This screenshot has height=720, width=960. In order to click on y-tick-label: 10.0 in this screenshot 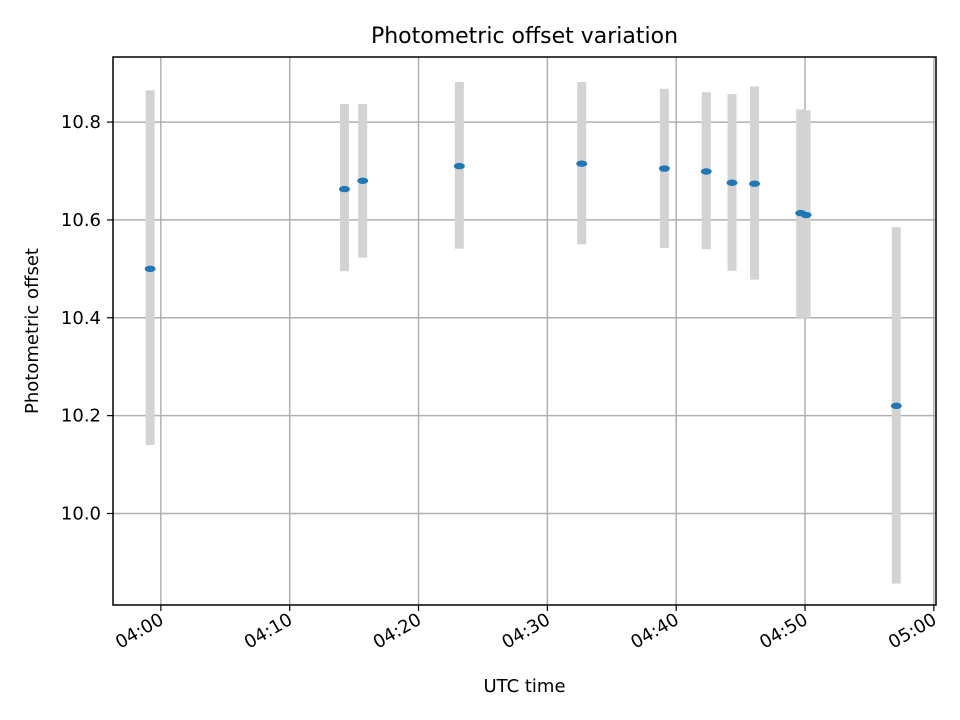, I will do `click(81, 514)`.